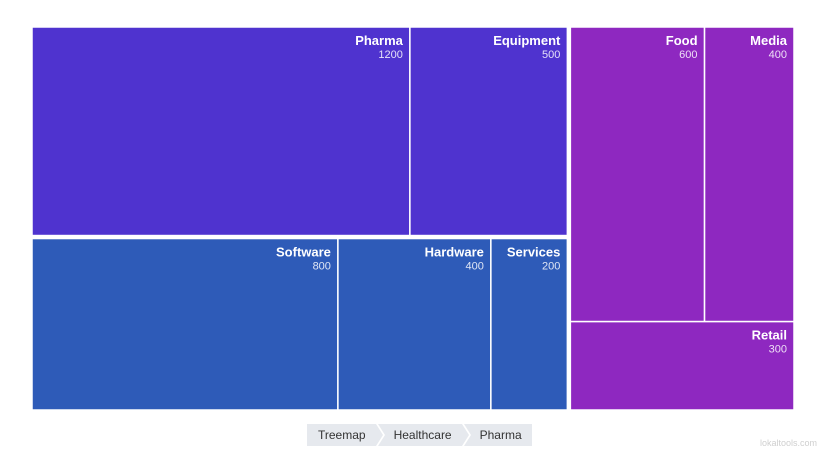 This screenshot has height=453, width=828. Describe the element at coordinates (454, 252) in the screenshot. I see `tile-label-hardware: Hardware` at that location.